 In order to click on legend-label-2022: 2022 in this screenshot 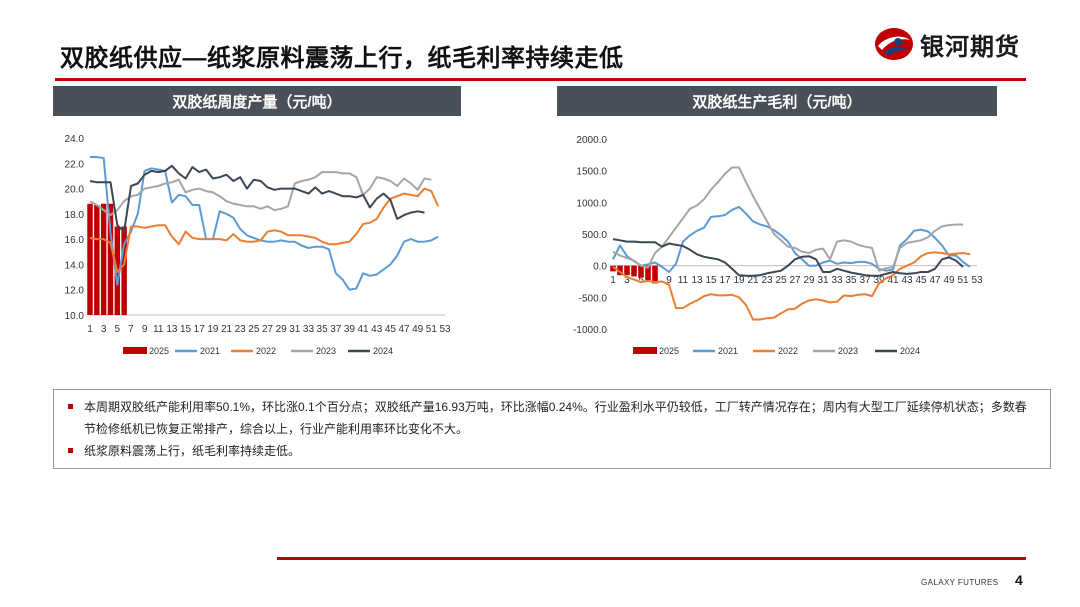, I will do `click(788, 351)`.